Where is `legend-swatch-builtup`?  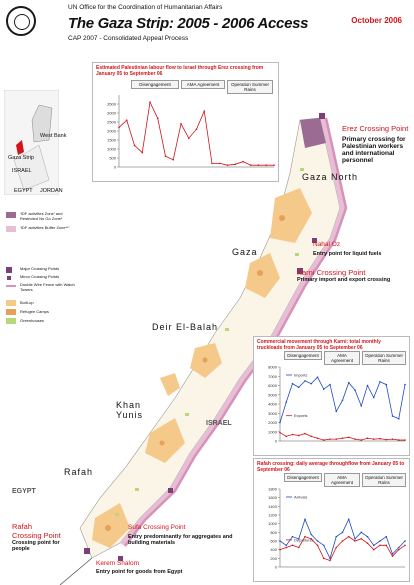 legend-swatch-builtup is located at coordinates (11, 303).